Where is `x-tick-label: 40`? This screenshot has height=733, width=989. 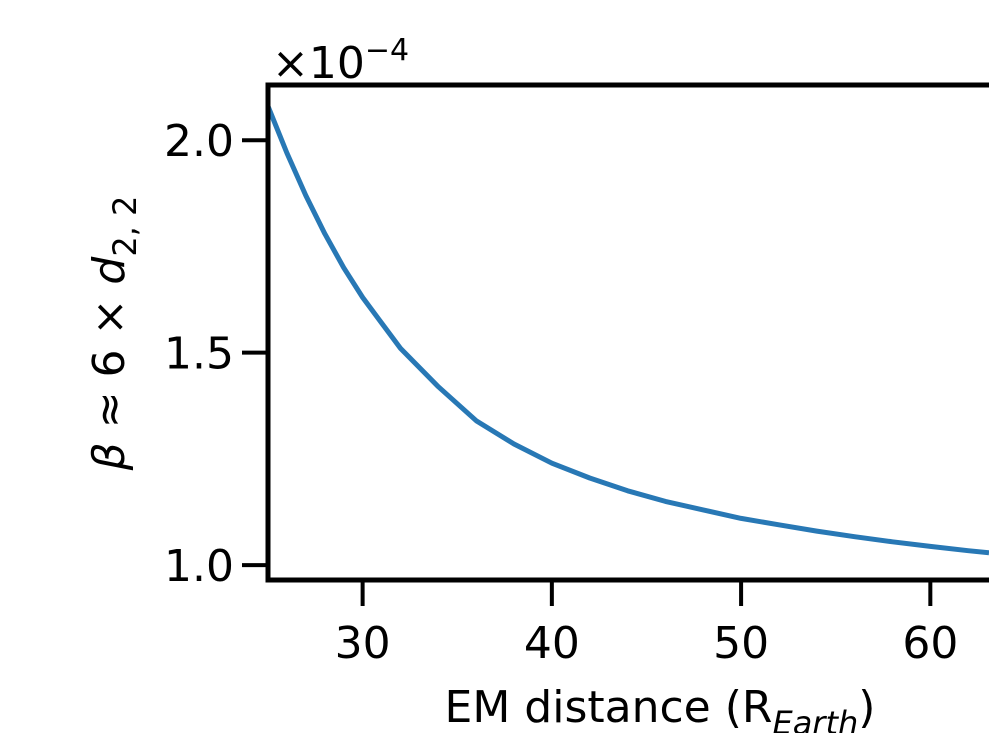
x-tick-label: 40 is located at coordinates (552, 643).